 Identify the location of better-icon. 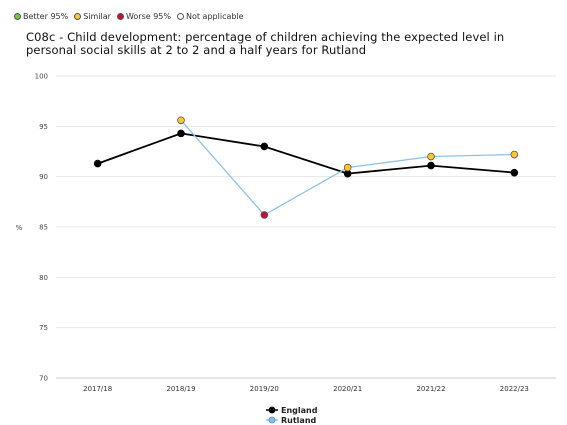
(17, 16).